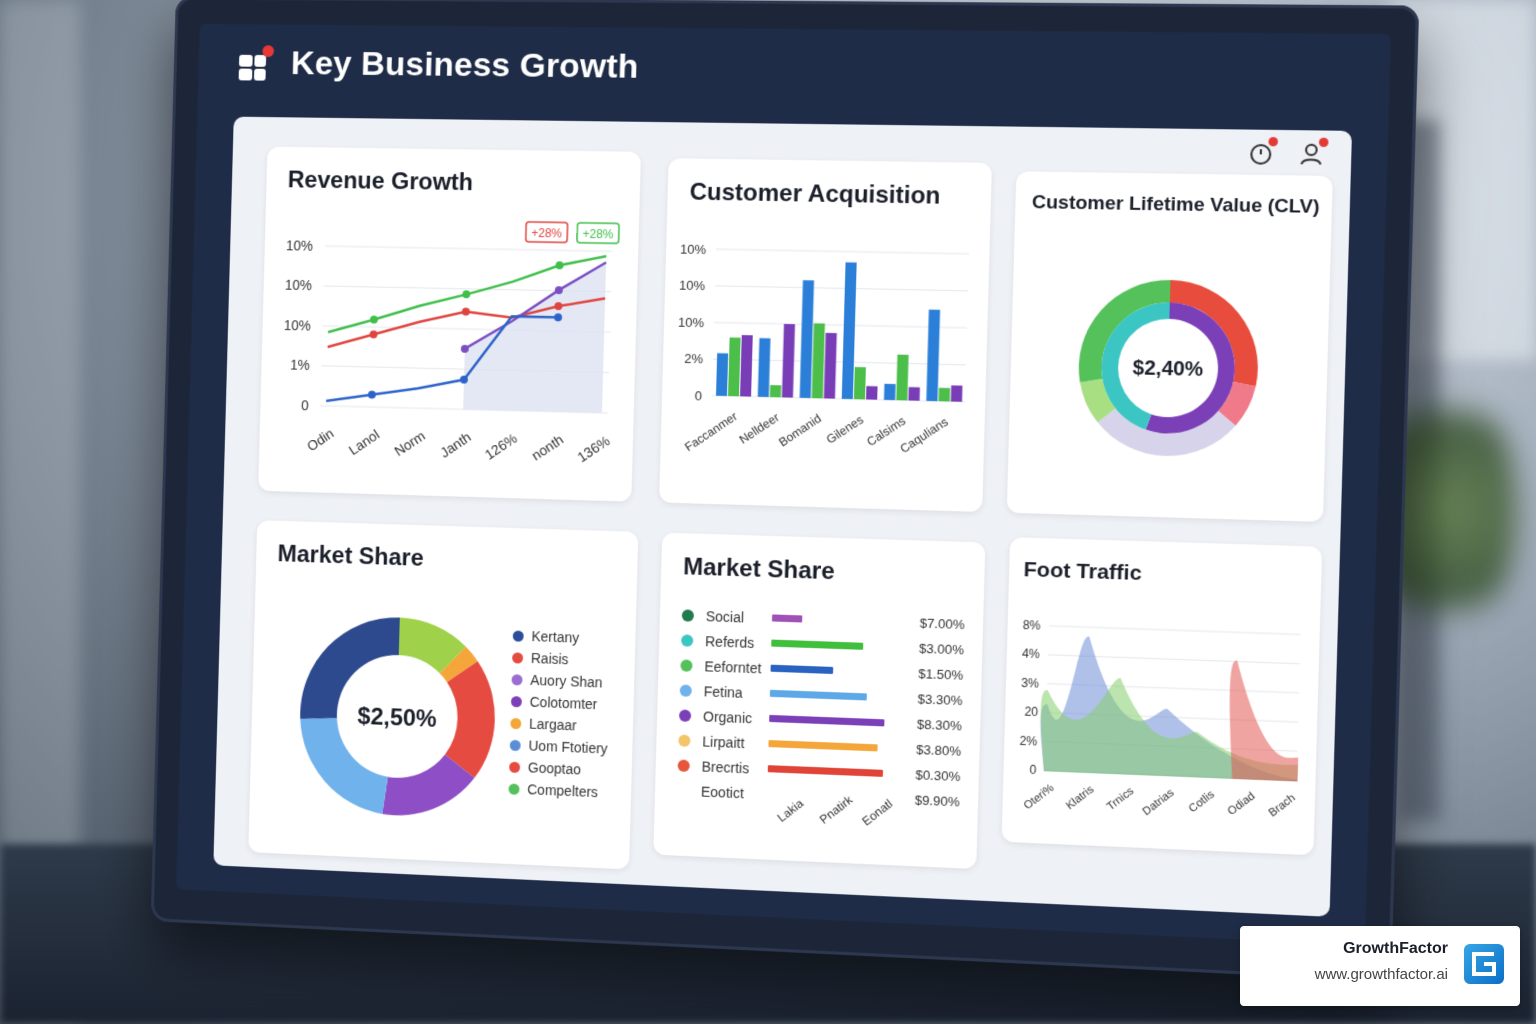  What do you see at coordinates (557, 681) in the screenshot?
I see `legend-item: Auory Shan` at bounding box center [557, 681].